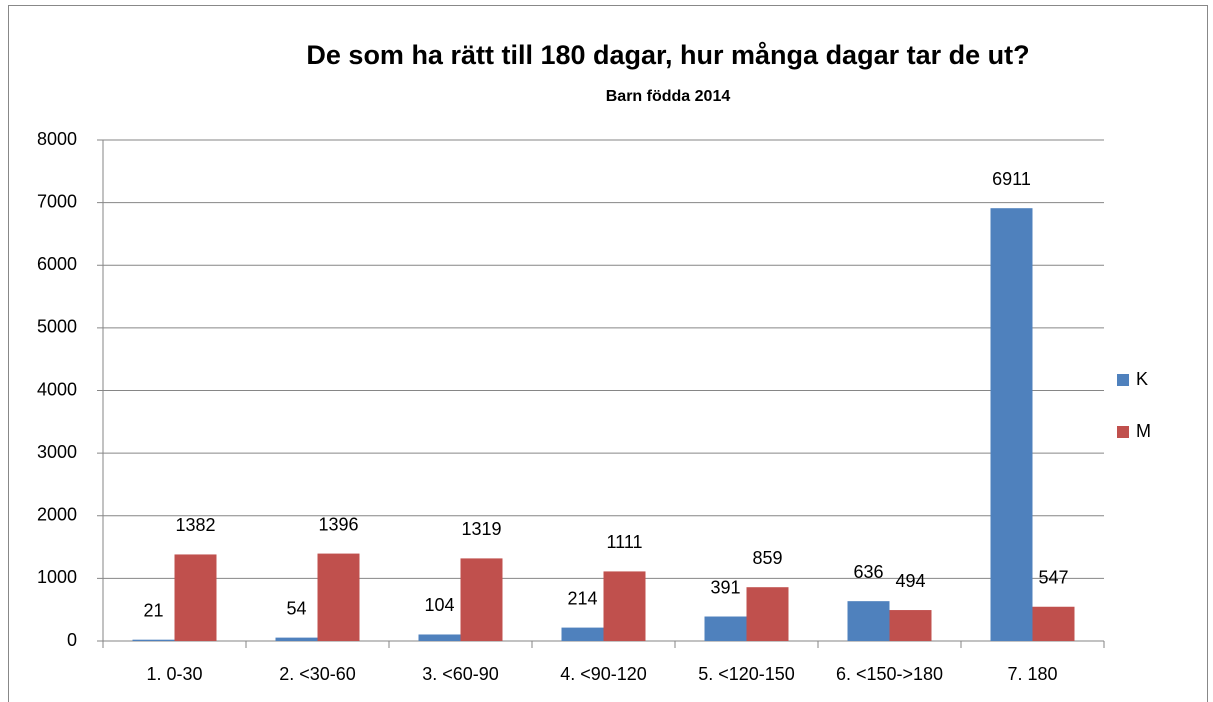 This screenshot has width=1213, height=702. Describe the element at coordinates (725, 587) in the screenshot. I see `data-label: 391` at that location.